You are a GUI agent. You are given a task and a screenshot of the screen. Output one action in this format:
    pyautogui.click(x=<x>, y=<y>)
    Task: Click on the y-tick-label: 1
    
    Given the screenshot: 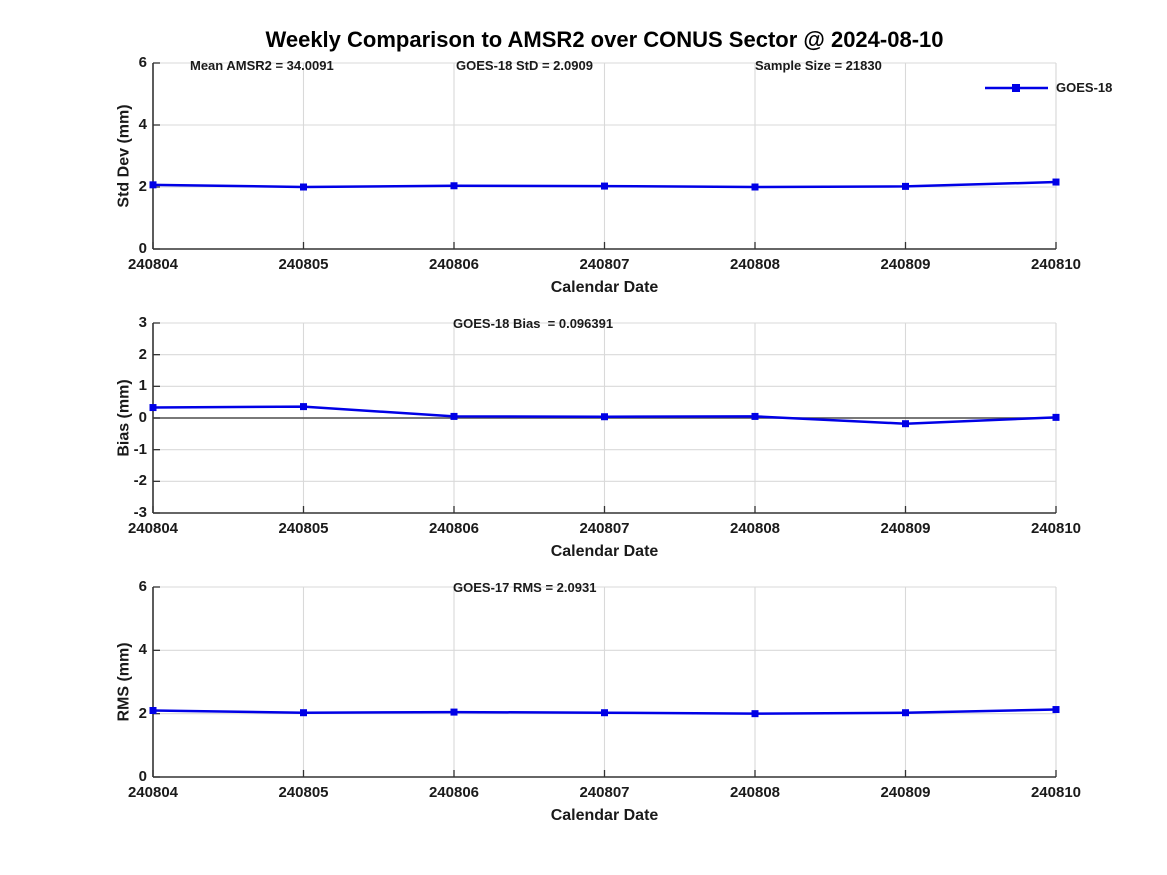 What is the action you would take?
    pyautogui.click(x=142, y=386)
    